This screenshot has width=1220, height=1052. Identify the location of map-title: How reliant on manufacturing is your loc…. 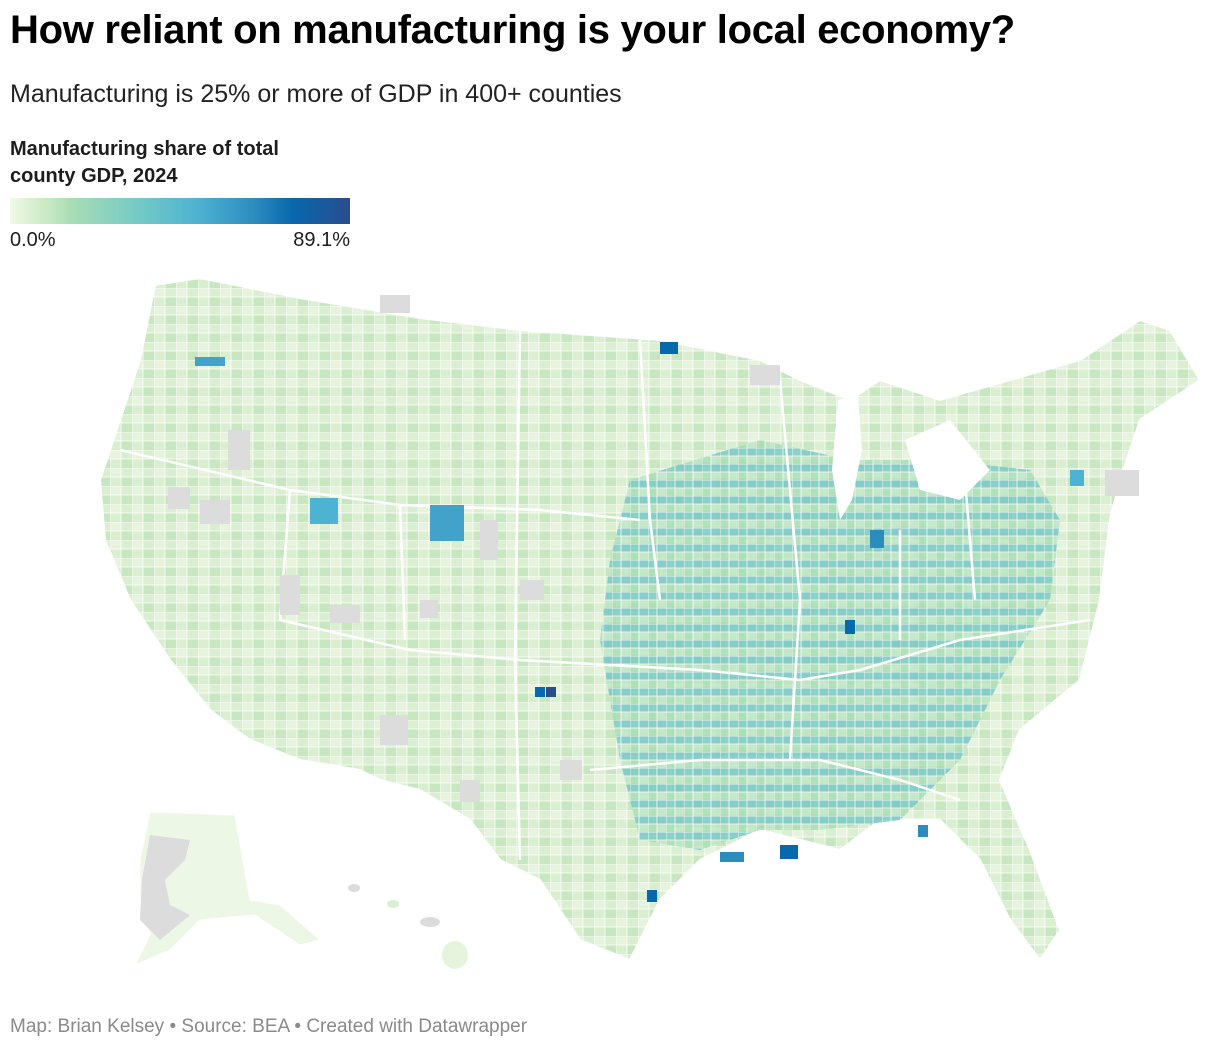
(512, 30).